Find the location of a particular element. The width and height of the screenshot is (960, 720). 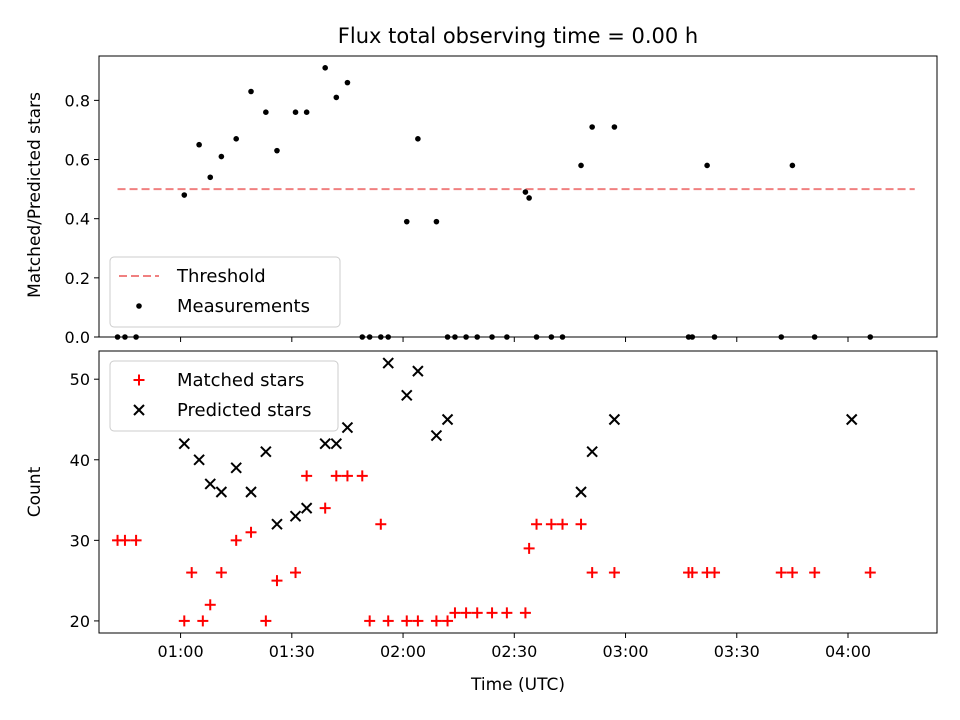

legend-box is located at coordinates (225, 292).